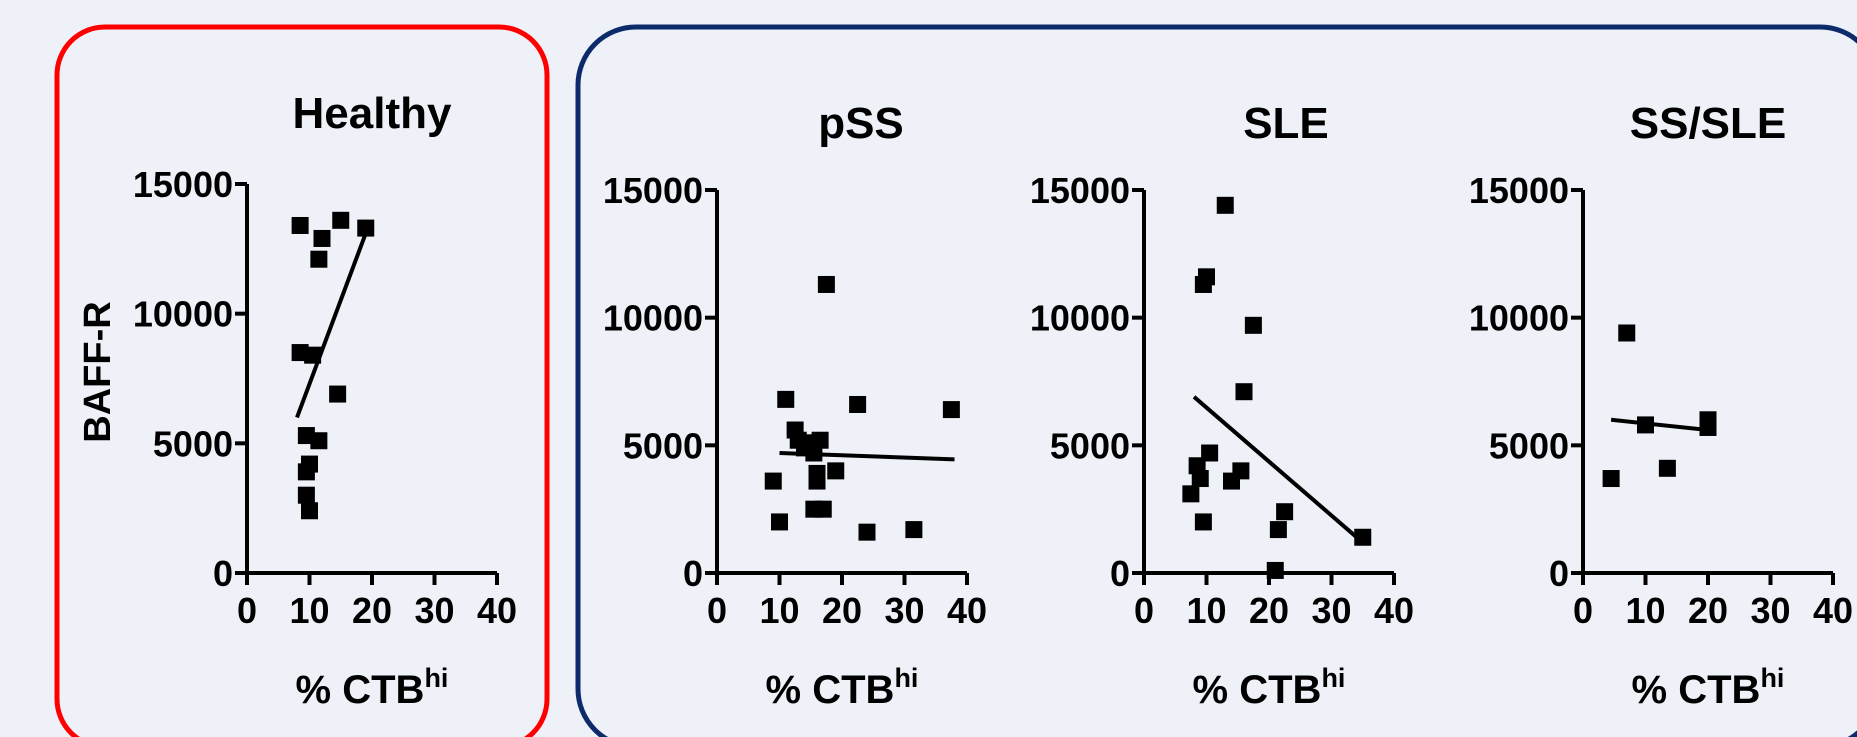  I want to click on chart-title: SLE, so click(1286, 123).